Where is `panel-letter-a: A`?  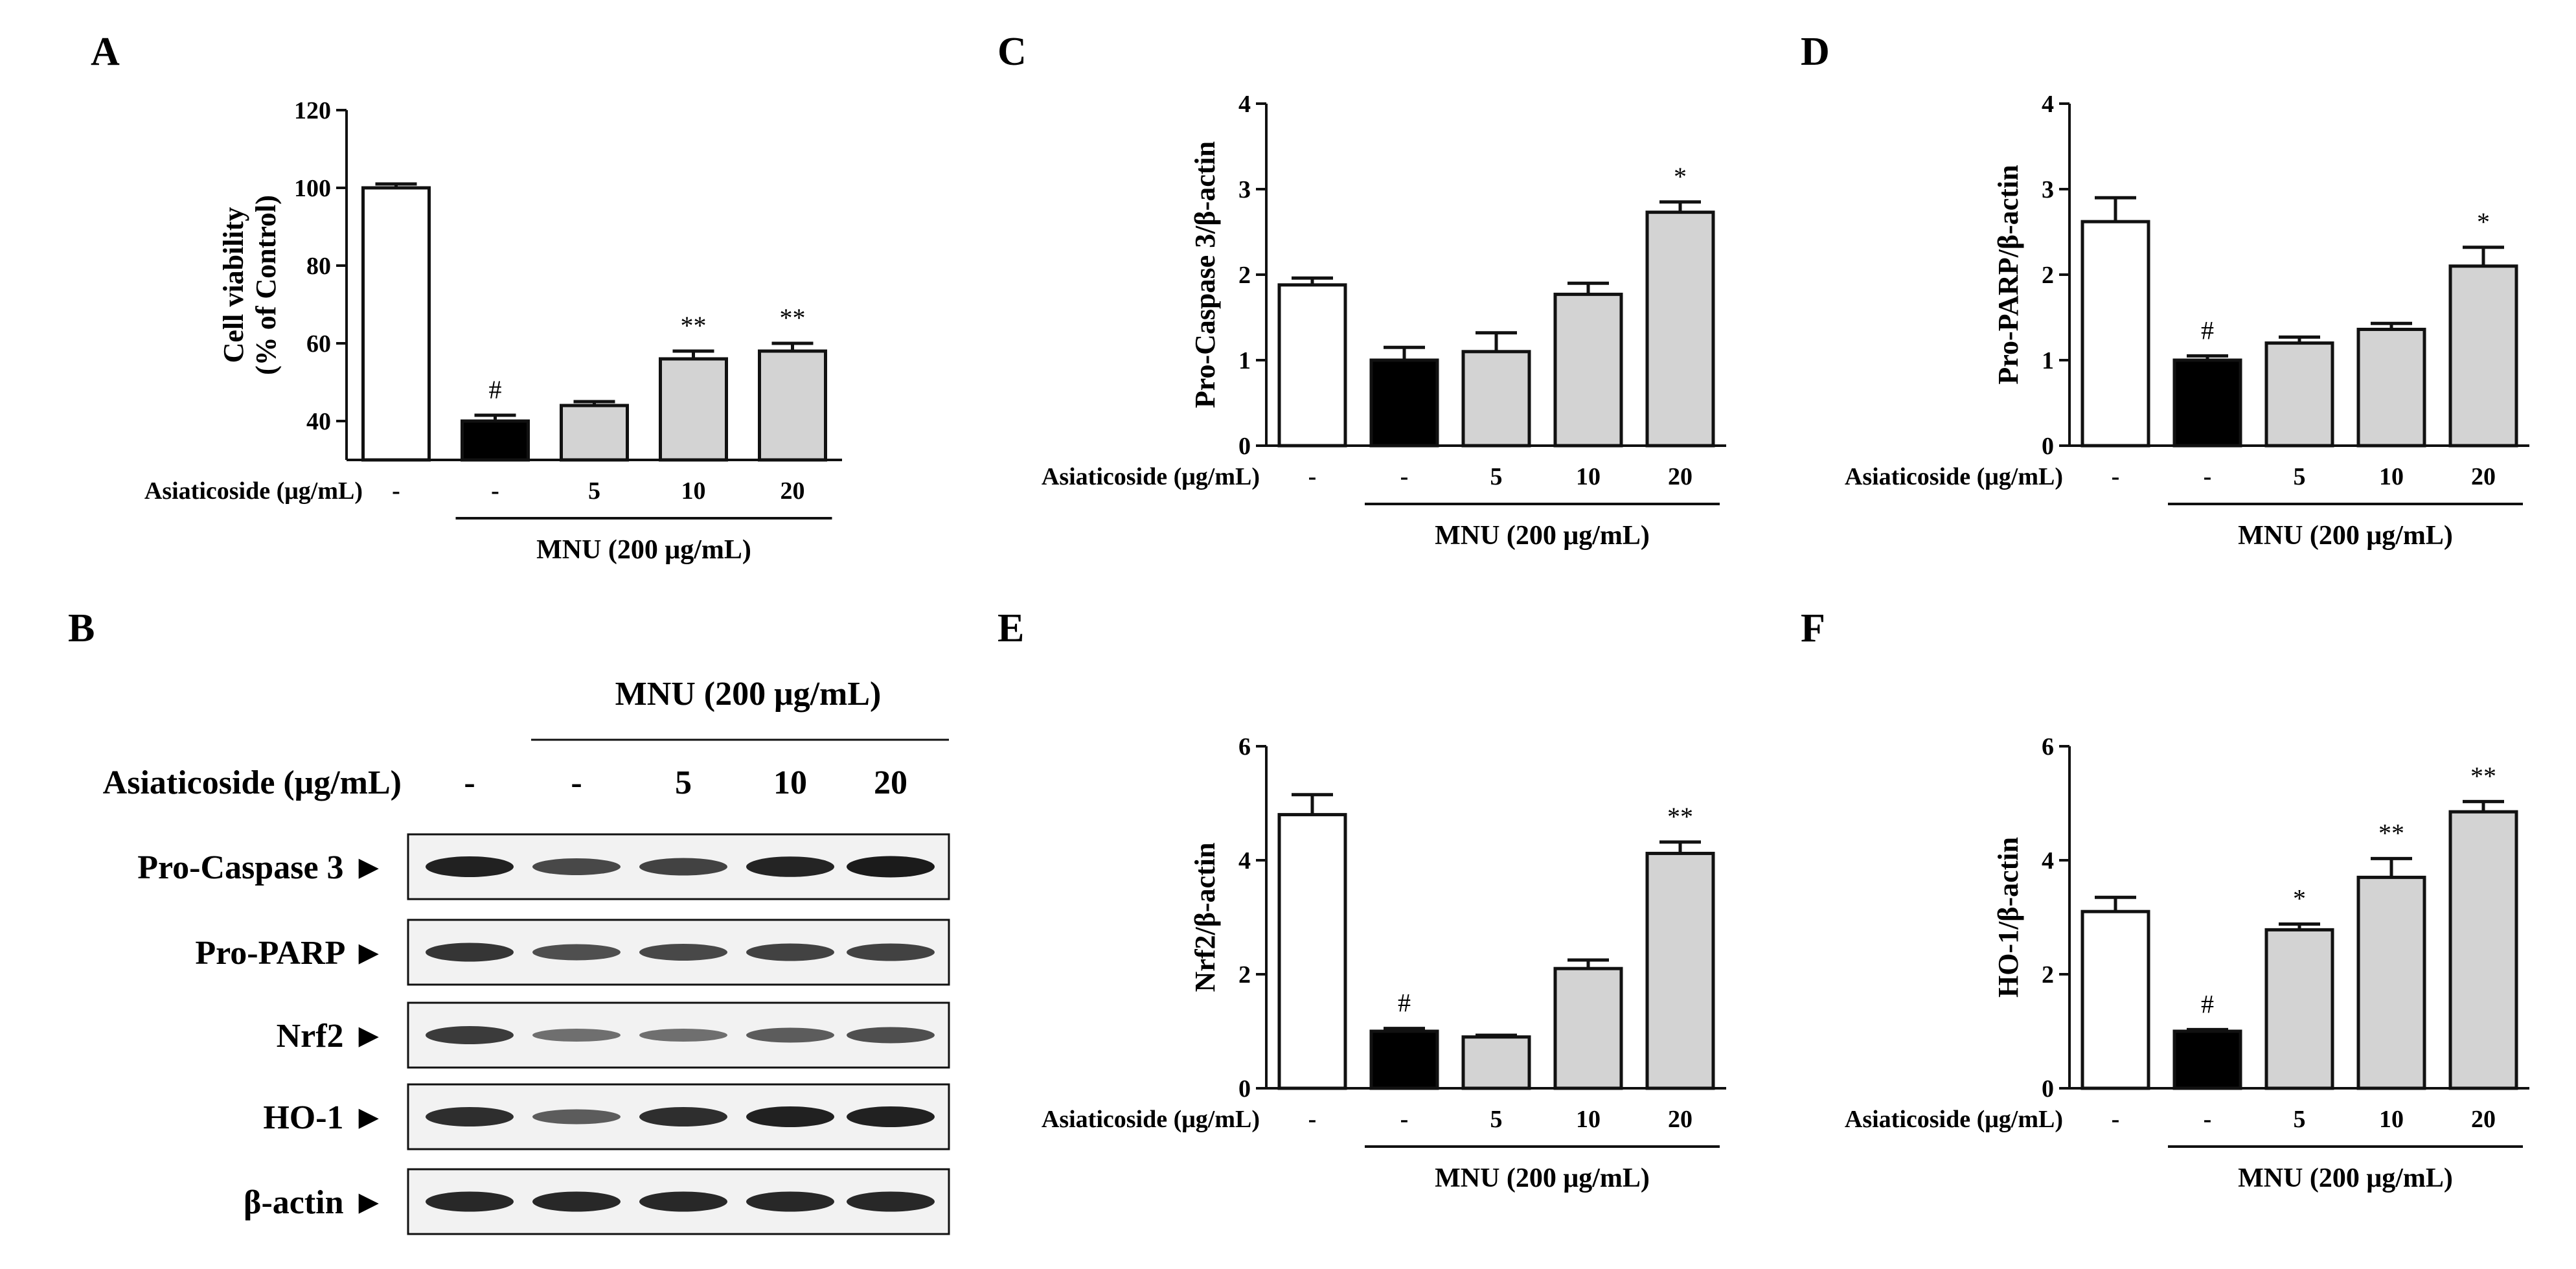
panel-letter-a: A is located at coordinates (105, 52).